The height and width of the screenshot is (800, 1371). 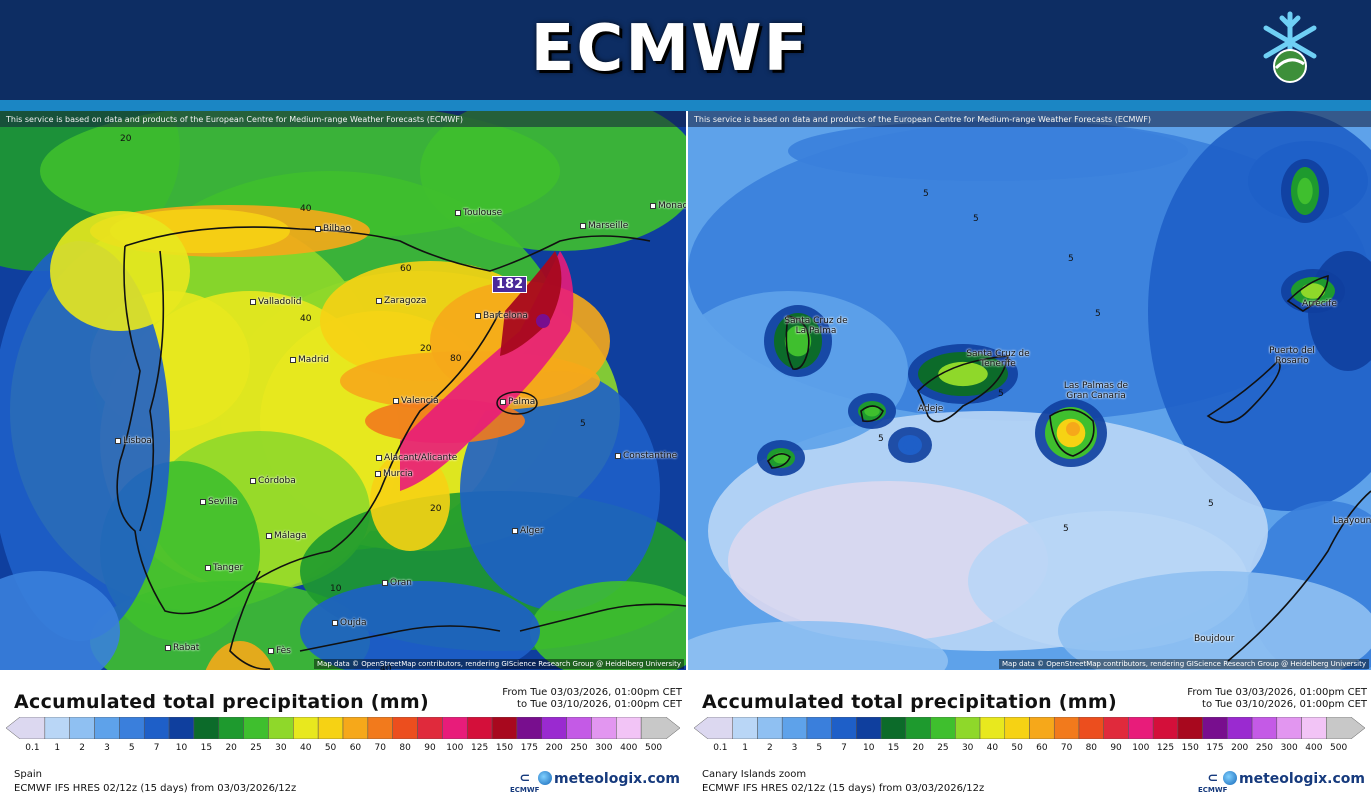 What do you see at coordinates (1319, 304) in the screenshot?
I see `city-label: Arrecife` at bounding box center [1319, 304].